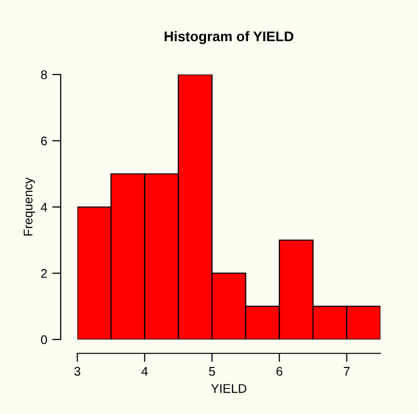 This screenshot has width=418, height=414. I want to click on y-tick-label: 4, so click(44, 207).